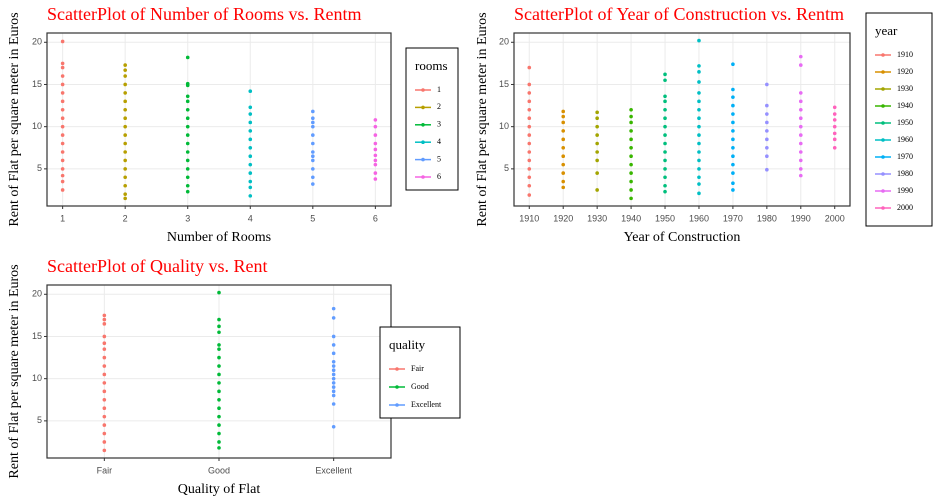 The image size is (936, 504). What do you see at coordinates (905, 207) in the screenshot?
I see `legend-label: 2000` at bounding box center [905, 207].